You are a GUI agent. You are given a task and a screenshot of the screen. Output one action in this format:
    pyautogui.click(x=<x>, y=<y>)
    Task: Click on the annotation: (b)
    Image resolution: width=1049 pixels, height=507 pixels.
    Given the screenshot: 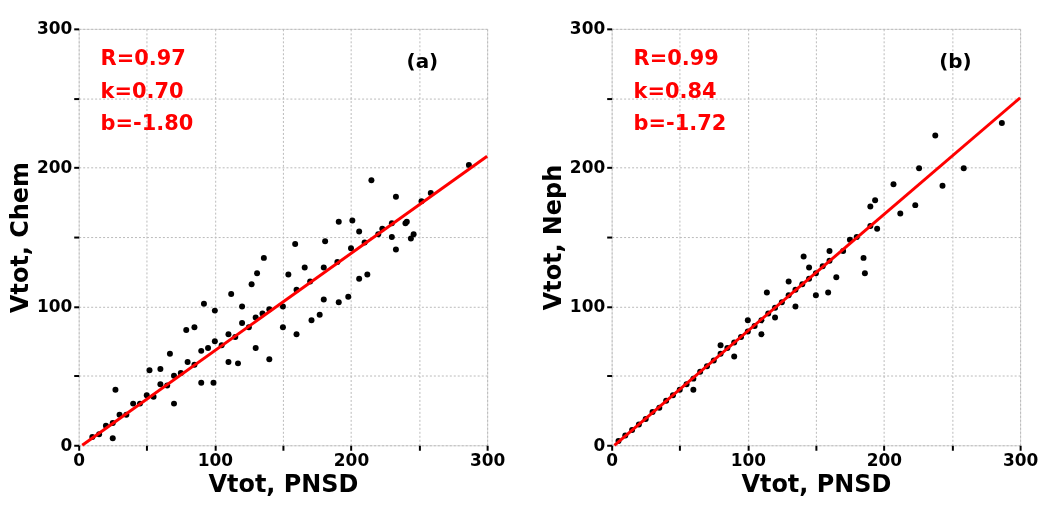 What is the action you would take?
    pyautogui.click(x=955, y=61)
    